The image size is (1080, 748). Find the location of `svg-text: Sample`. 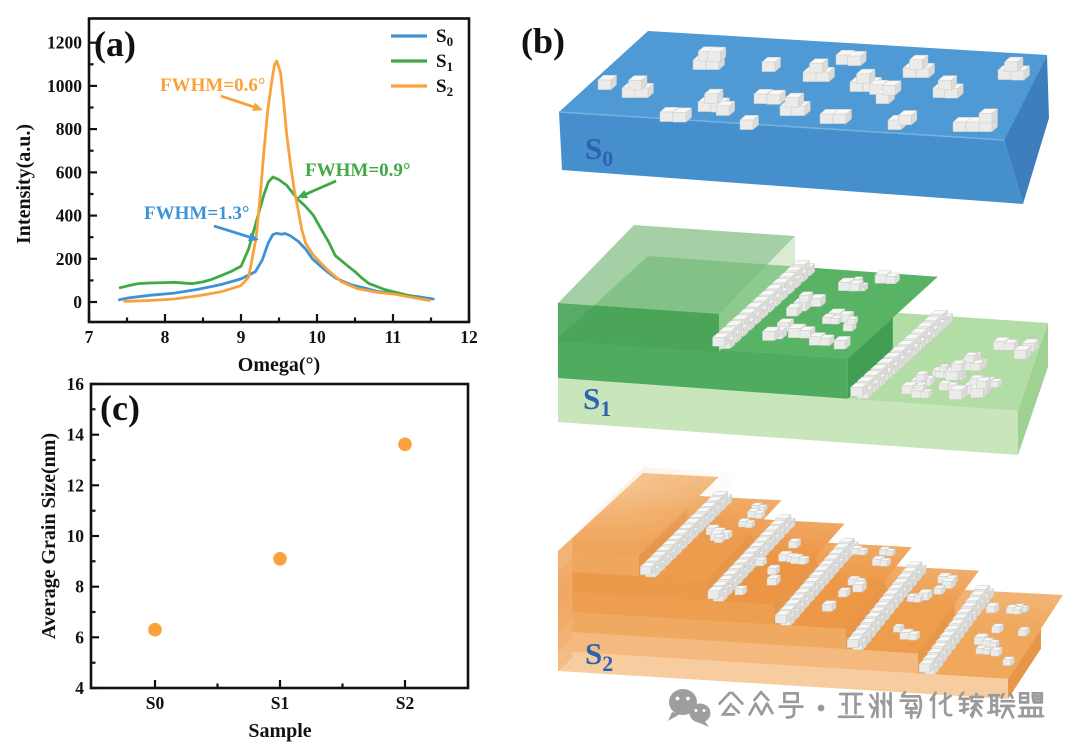

svg-text: Sample is located at coordinates (279, 731).